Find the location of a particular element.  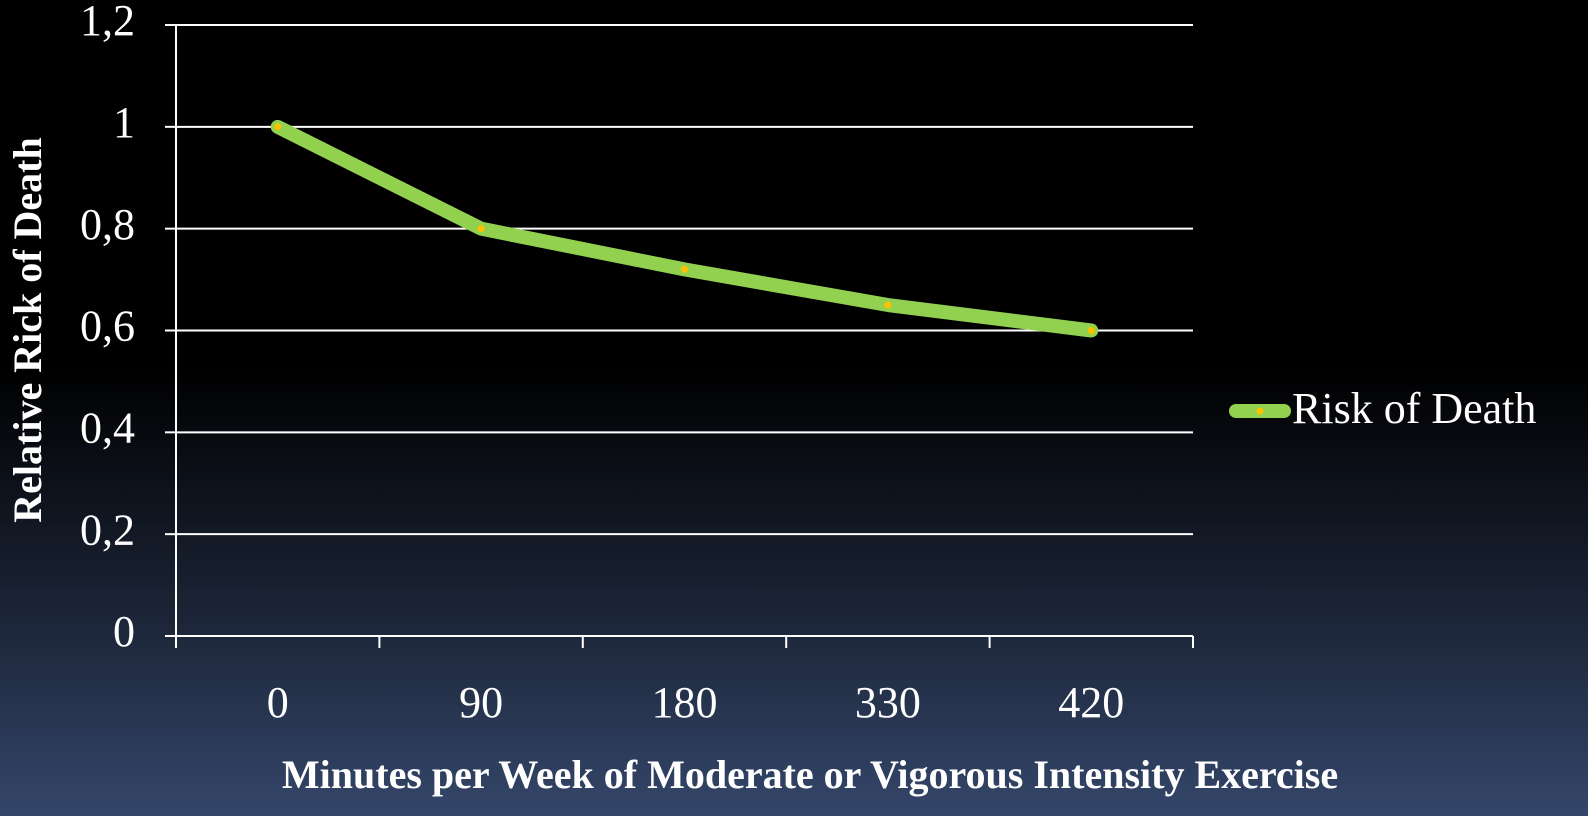

y-tick-label: 0,6 is located at coordinates (107, 326).